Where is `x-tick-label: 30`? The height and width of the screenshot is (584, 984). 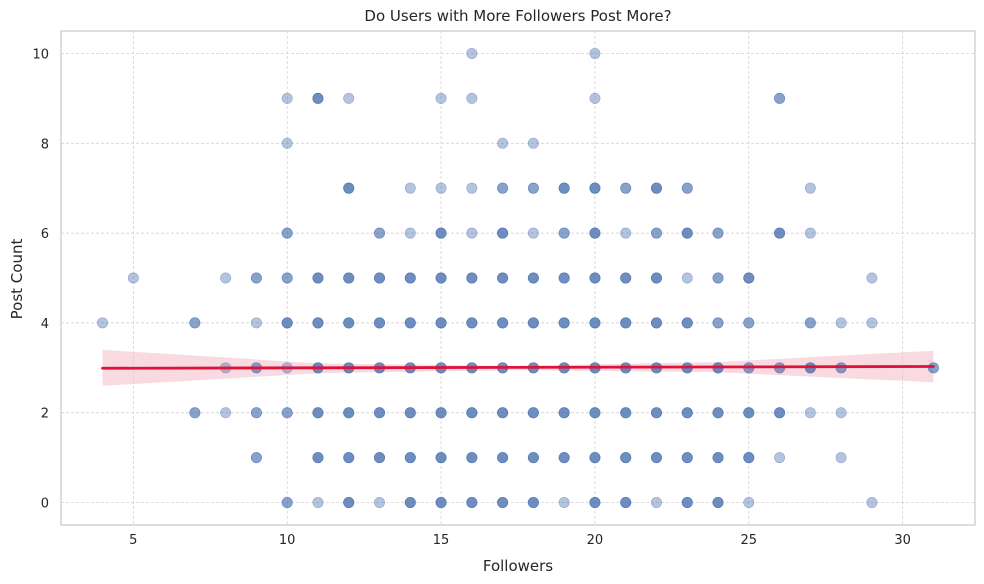 x-tick-label: 30 is located at coordinates (902, 540).